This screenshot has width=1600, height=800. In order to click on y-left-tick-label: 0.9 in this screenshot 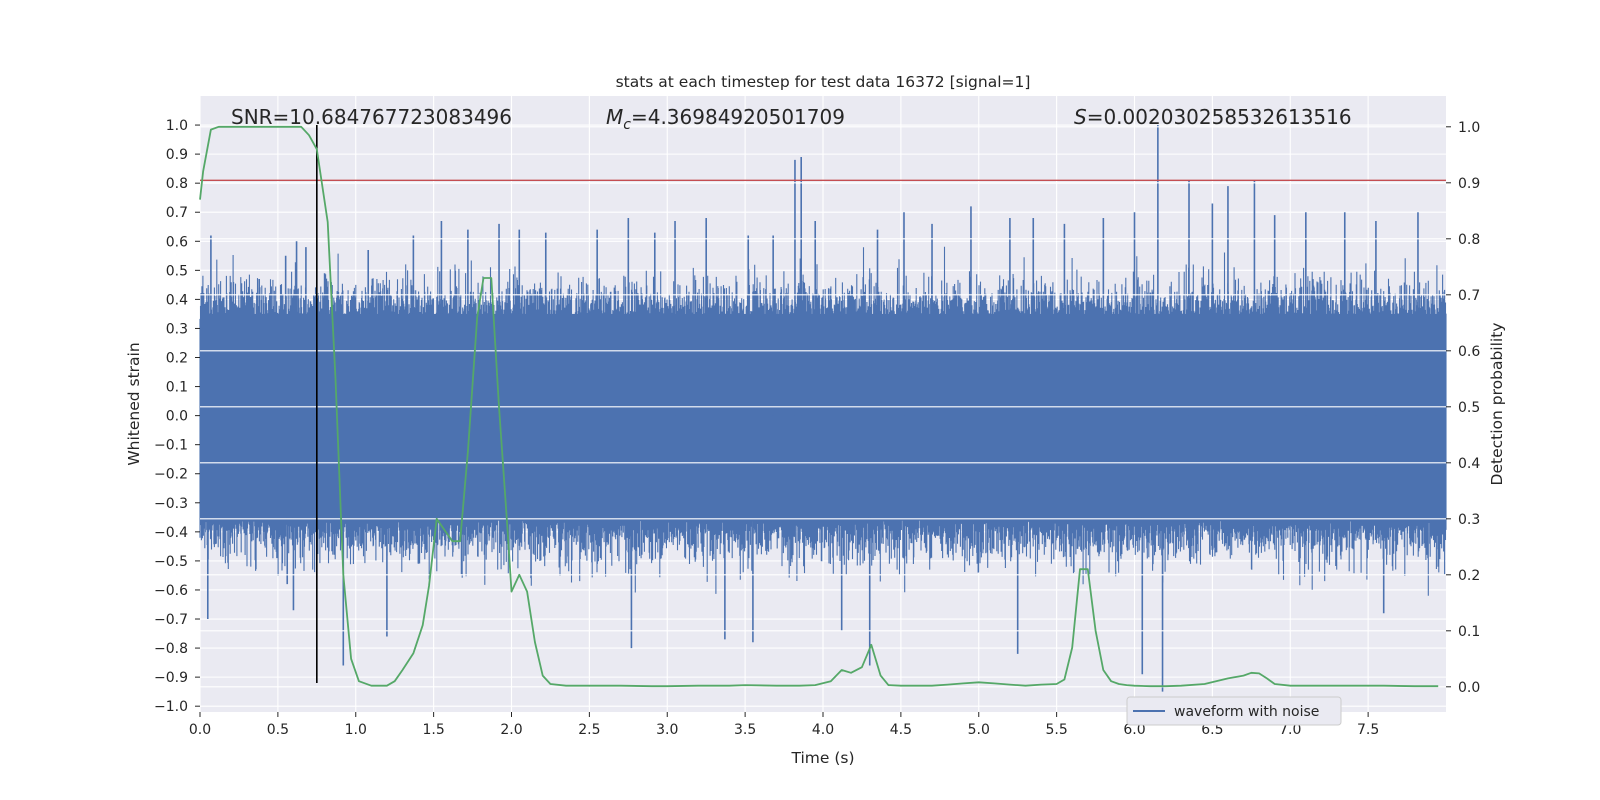, I will do `click(177, 155)`.